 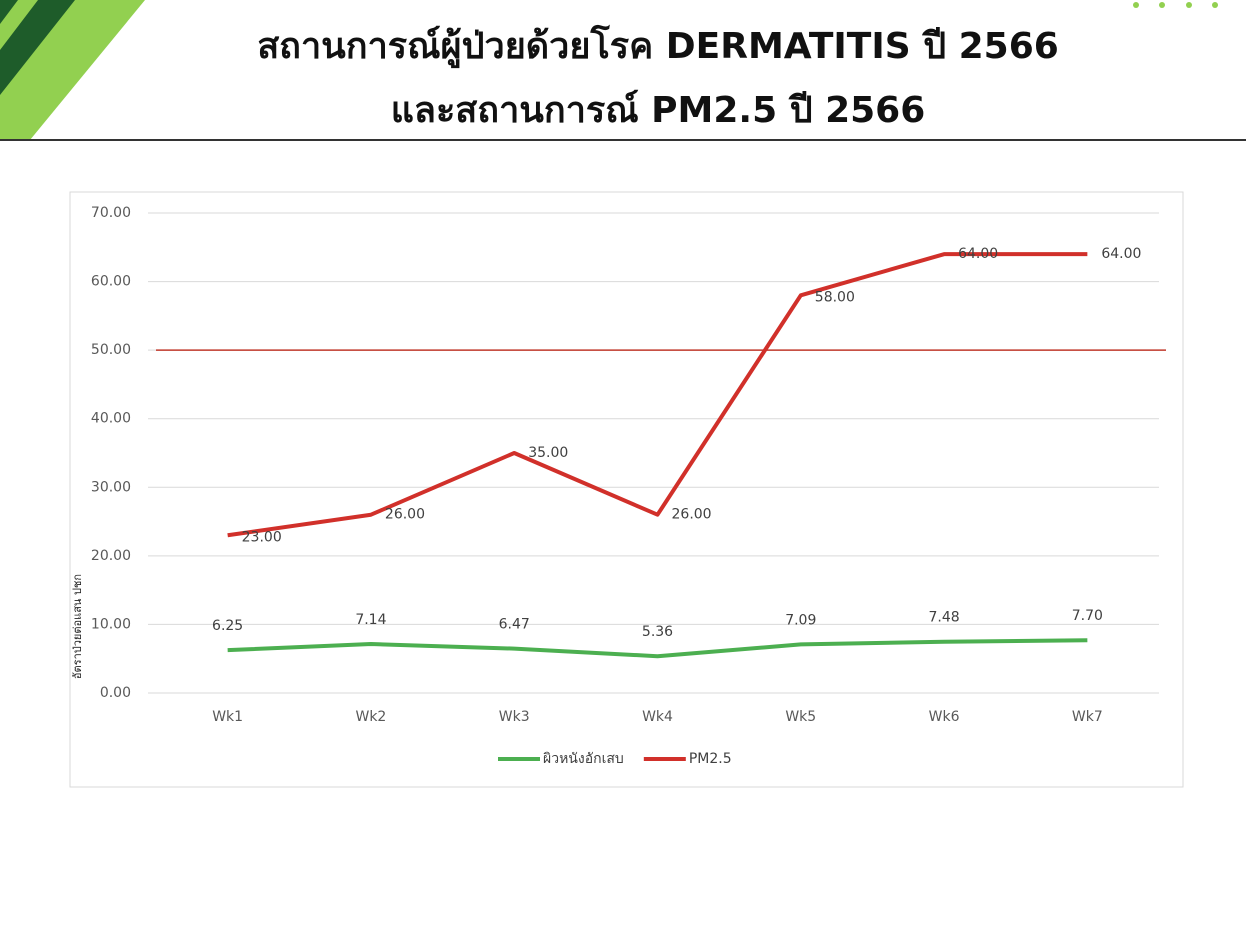 What do you see at coordinates (800, 620) in the screenshot?
I see `data-label: 7.09` at bounding box center [800, 620].